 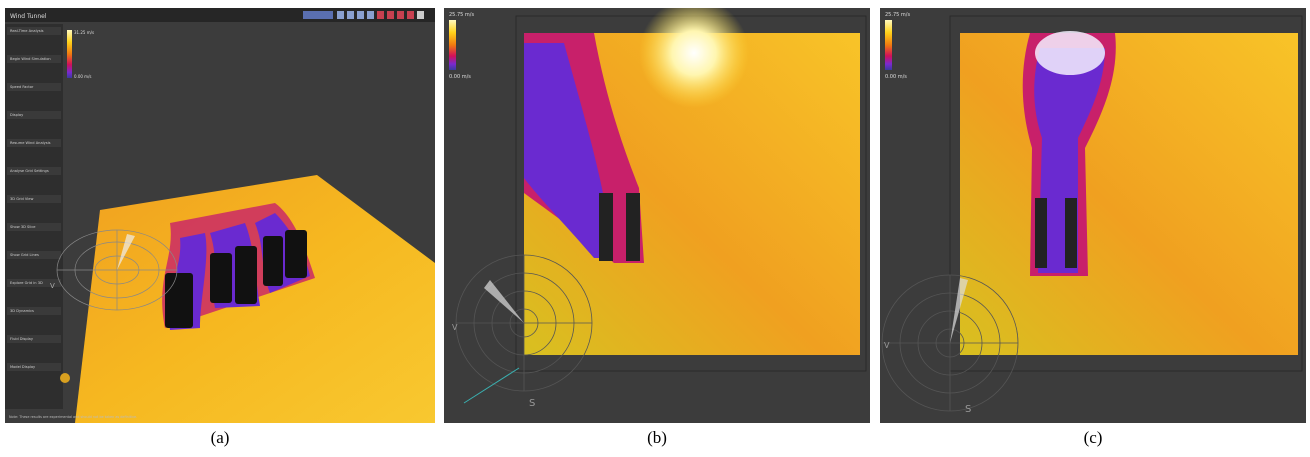 What do you see at coordinates (22, 339) in the screenshot?
I see `sidebar-item: Fluid Display` at bounding box center [22, 339].